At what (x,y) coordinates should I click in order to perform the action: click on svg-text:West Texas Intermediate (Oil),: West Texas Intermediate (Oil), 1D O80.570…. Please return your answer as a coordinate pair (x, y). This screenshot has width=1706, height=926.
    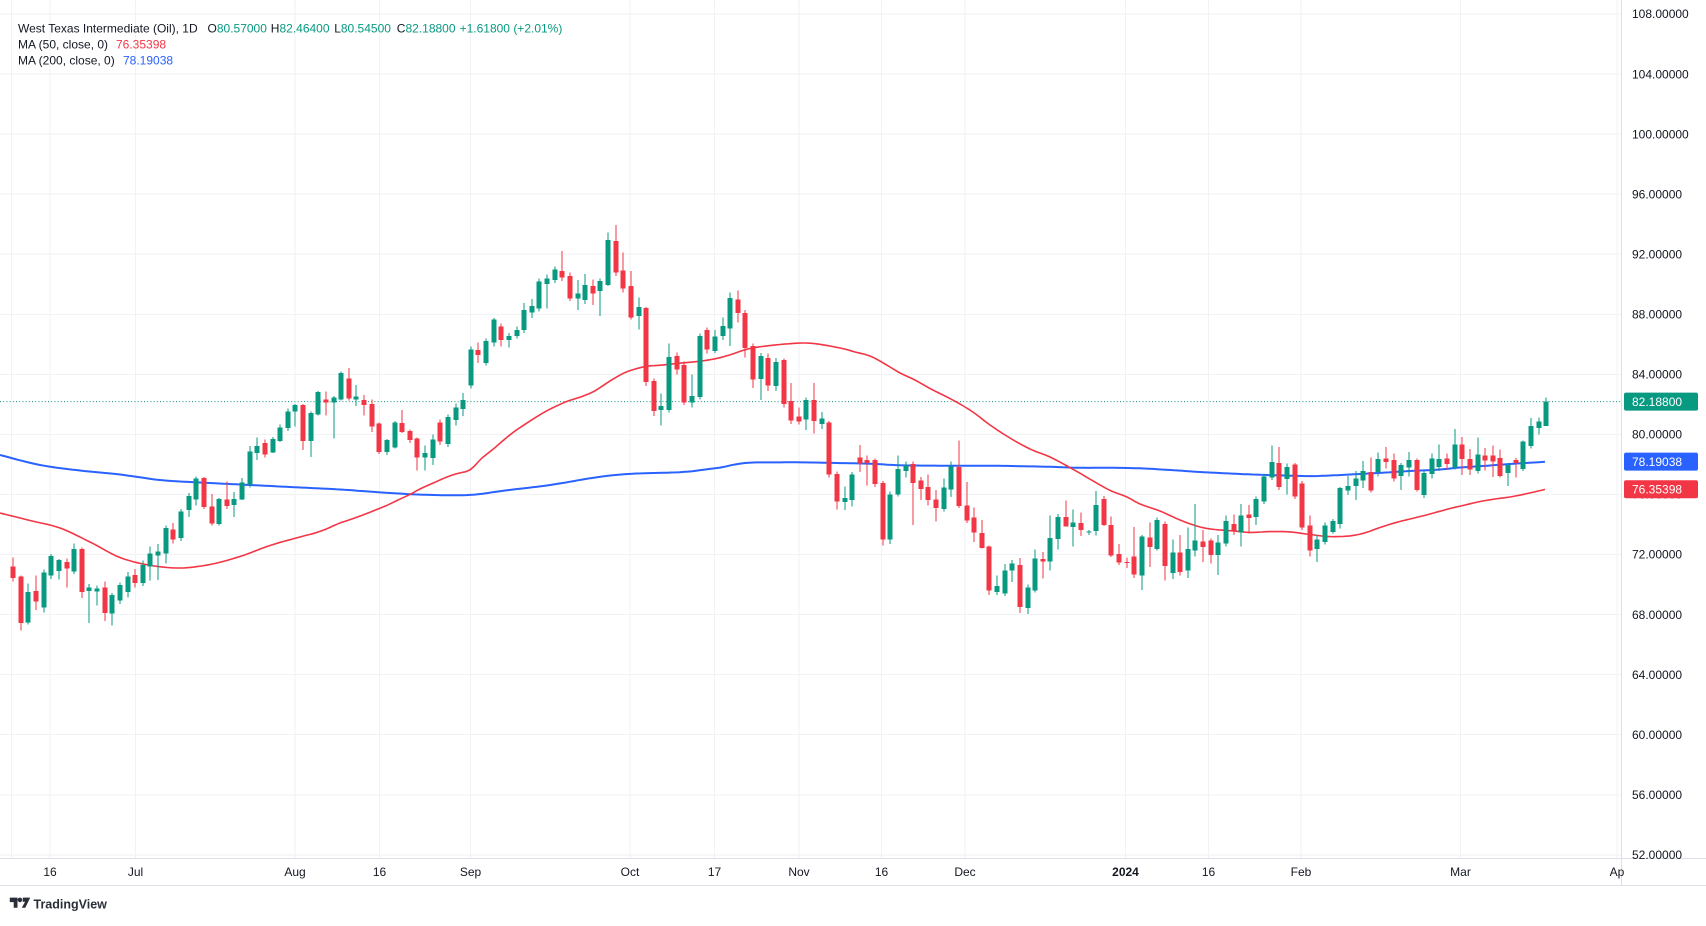
    Looking at the image, I should click on (290, 29).